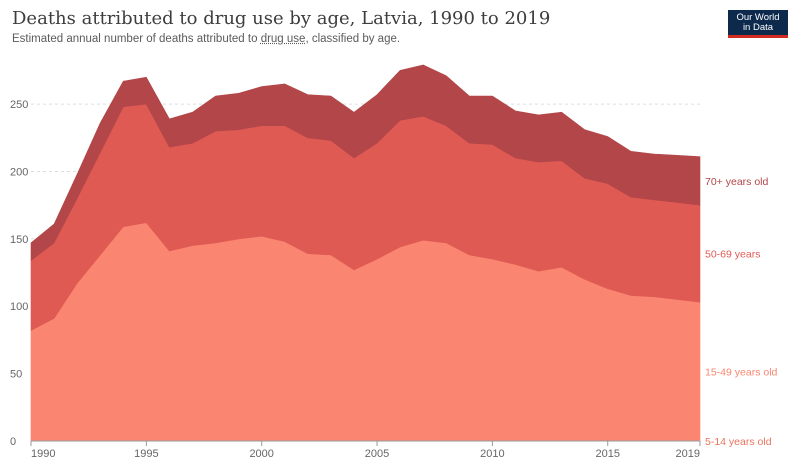  What do you see at coordinates (736, 182) in the screenshot?
I see `series-label-70-years-old: 70+ years old` at bounding box center [736, 182].